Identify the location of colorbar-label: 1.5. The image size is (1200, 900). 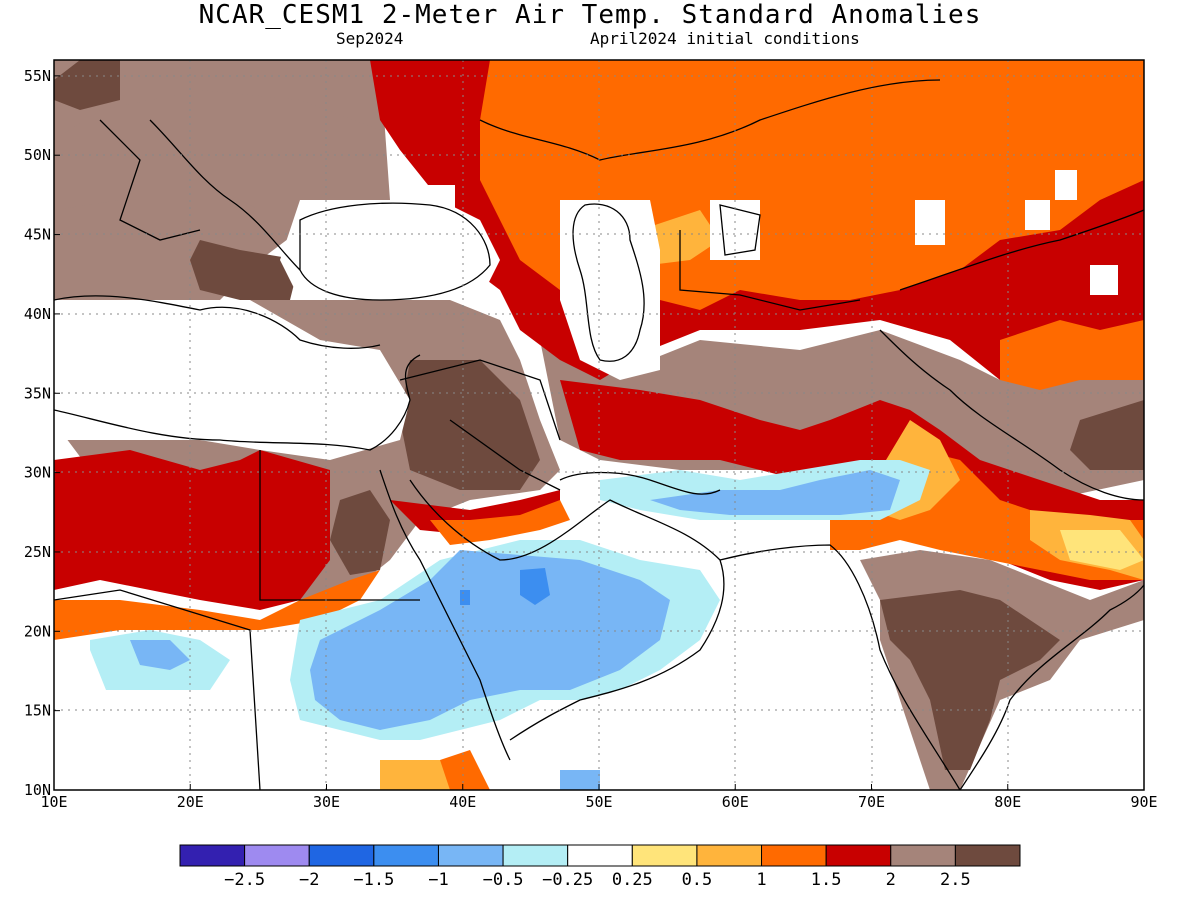
(826, 880).